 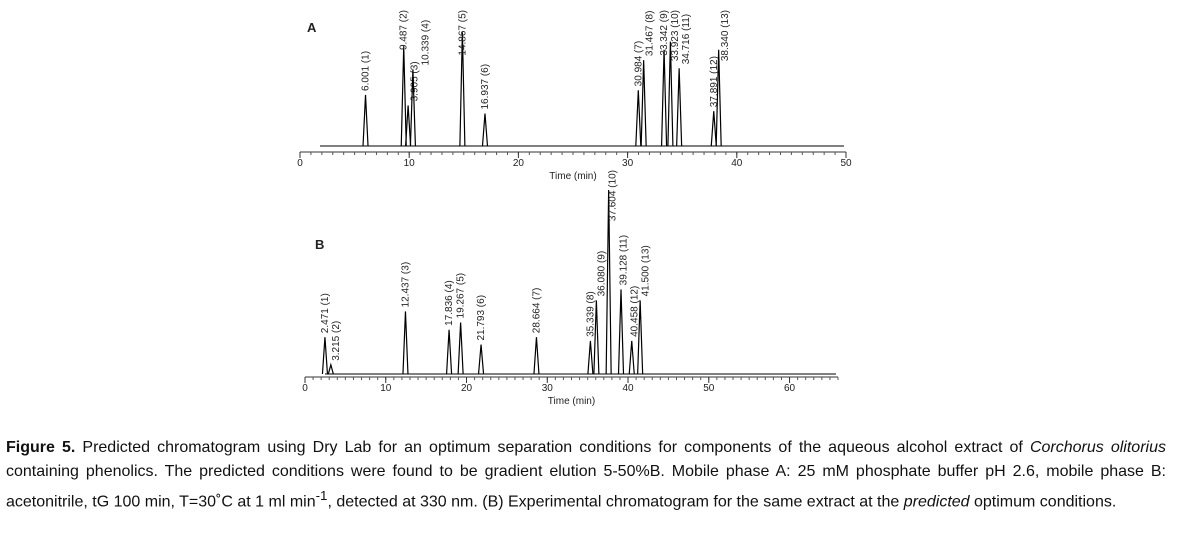 I want to click on peak-label: 17.836 (4), so click(x=449, y=303).